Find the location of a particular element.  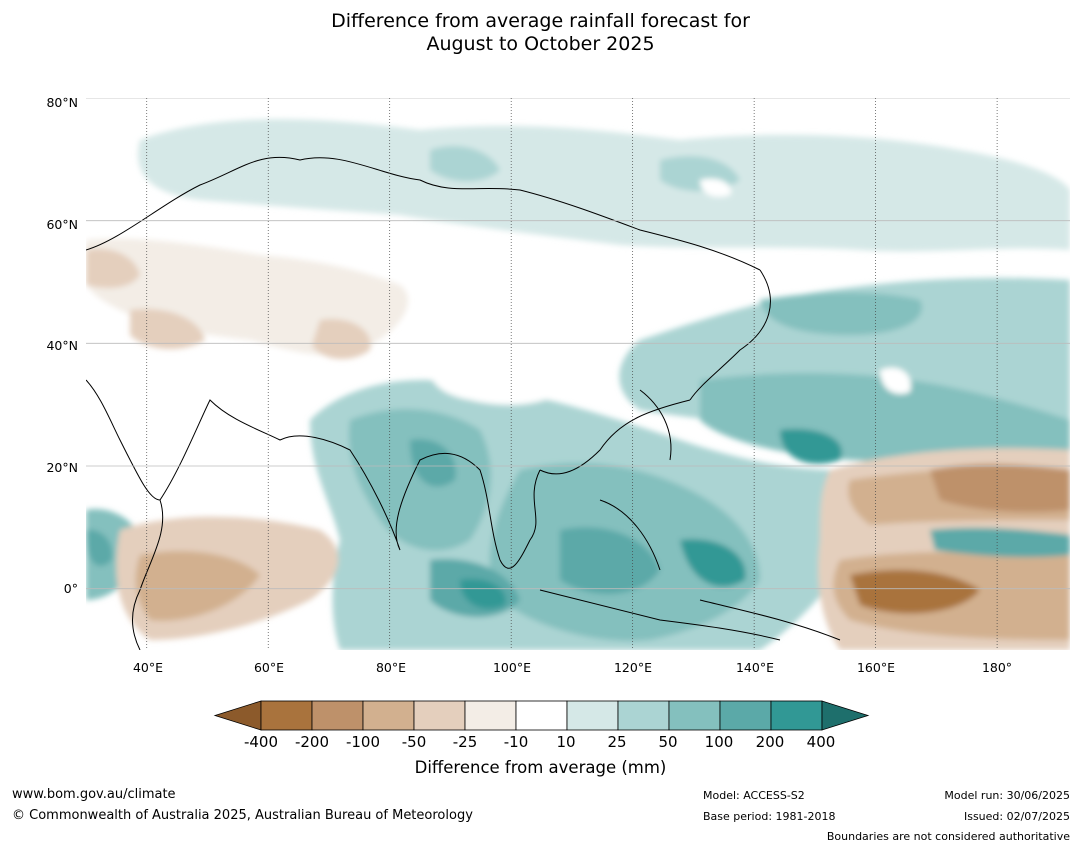

lon-tick-80e: 80°E is located at coordinates (391, 667).